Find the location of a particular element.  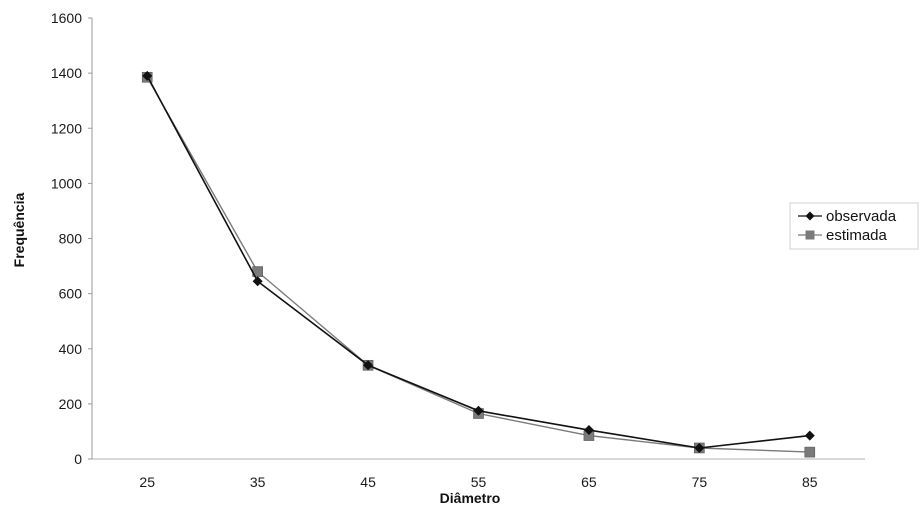

x-tick-label: 65 is located at coordinates (589, 482).